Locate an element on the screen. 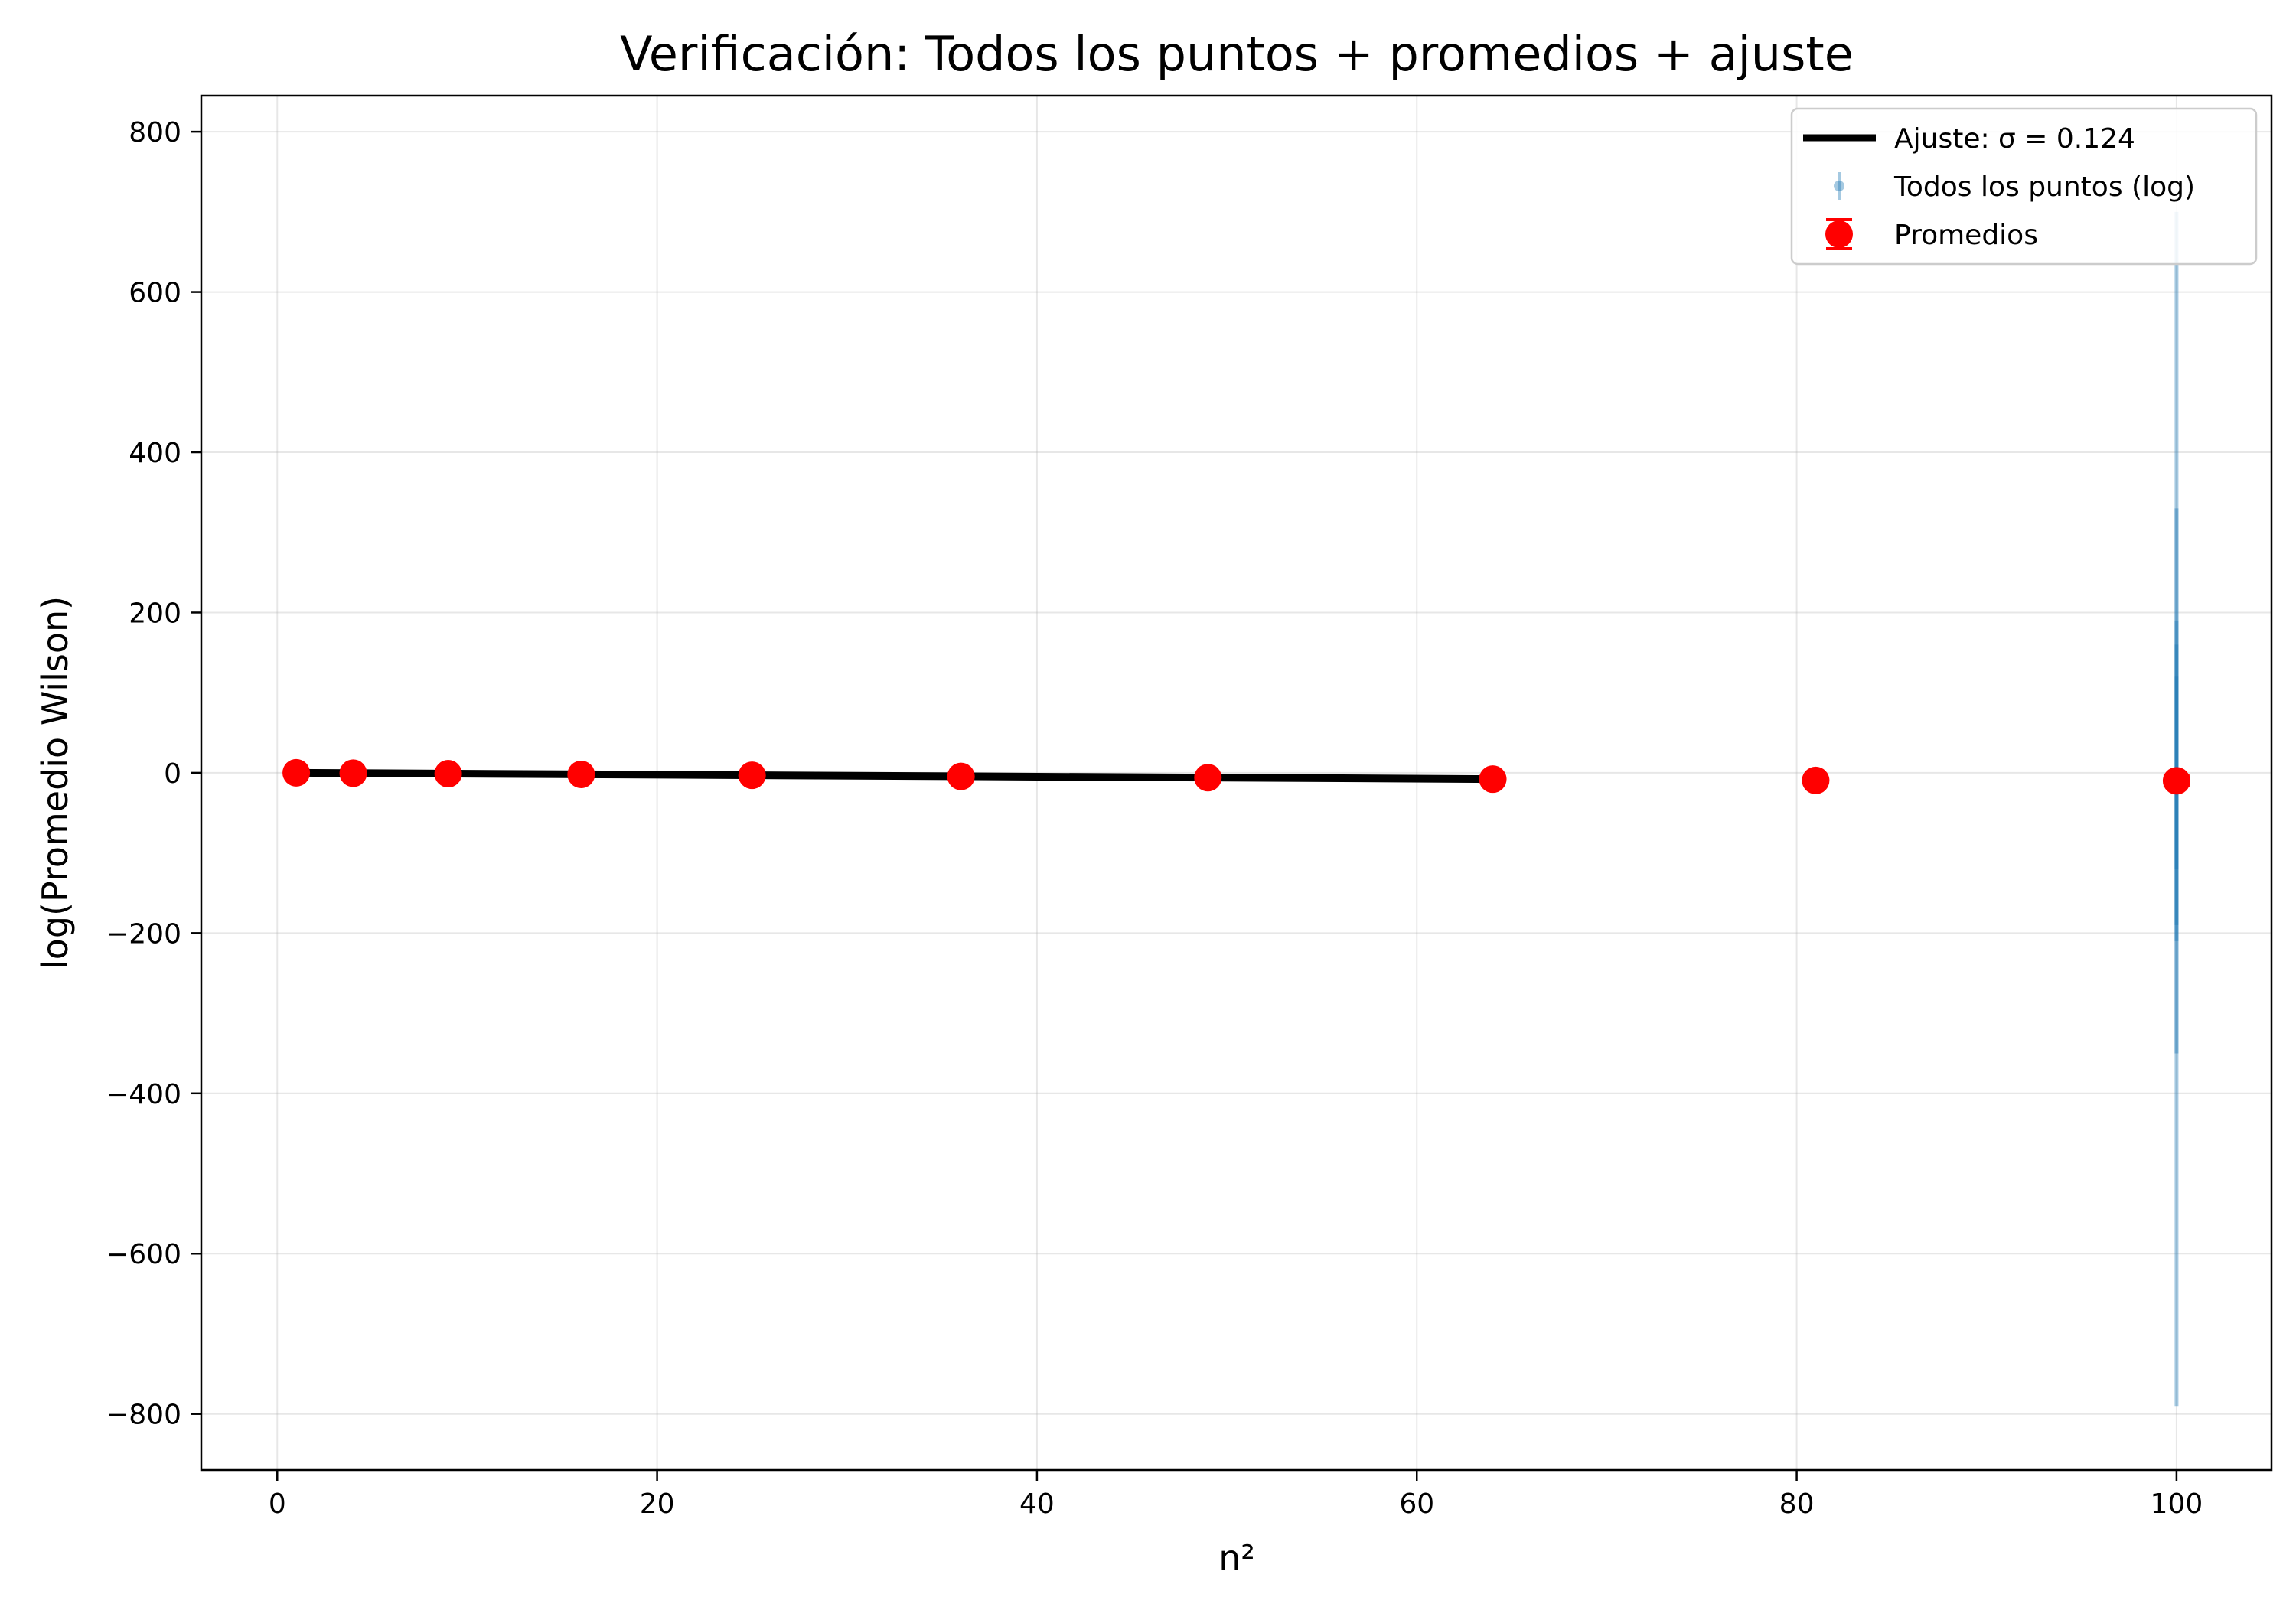  x-tick-label: 20 is located at coordinates (657, 1504).